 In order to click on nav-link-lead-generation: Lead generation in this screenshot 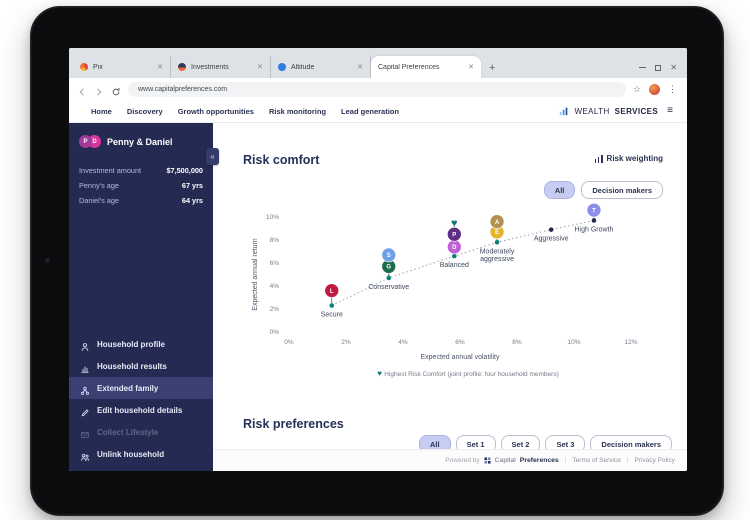, I will do `click(370, 111)`.